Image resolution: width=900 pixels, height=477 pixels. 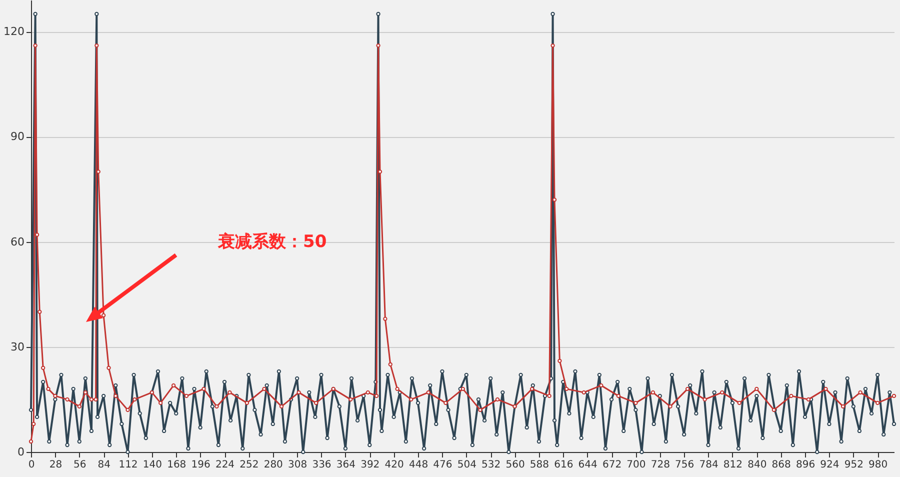 What do you see at coordinates (21, 452) in the screenshot?
I see `y-tick-label: 0` at bounding box center [21, 452].